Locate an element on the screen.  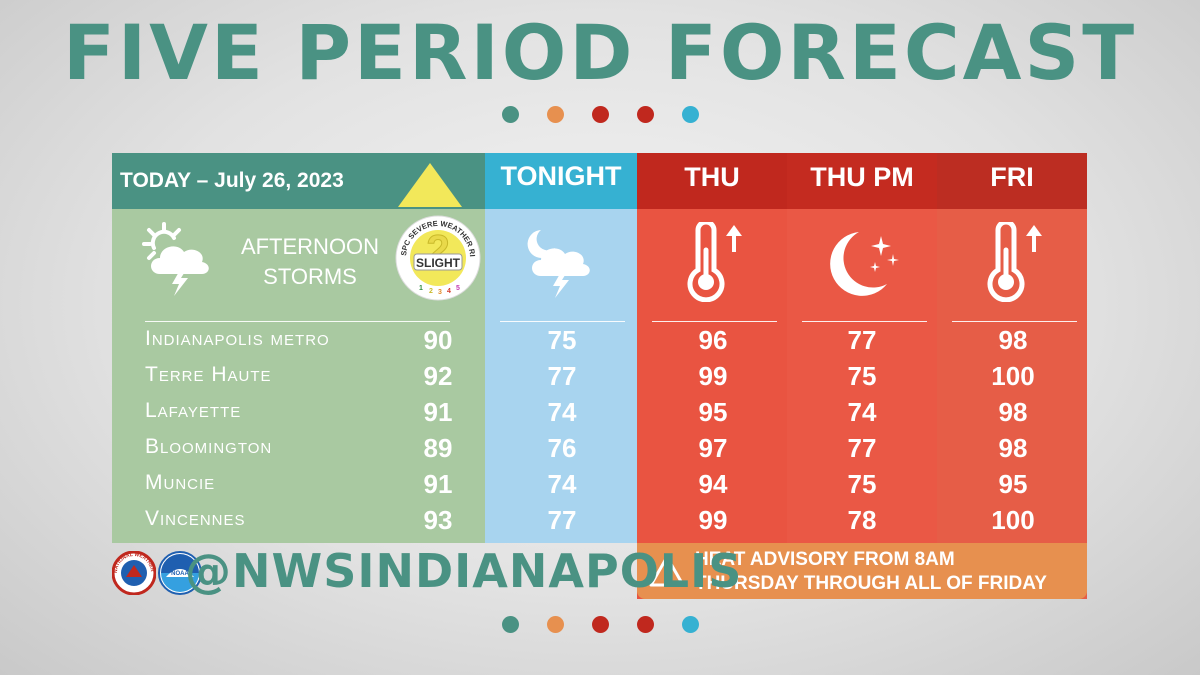
svg-text: NOAA is located at coordinates (180, 574).